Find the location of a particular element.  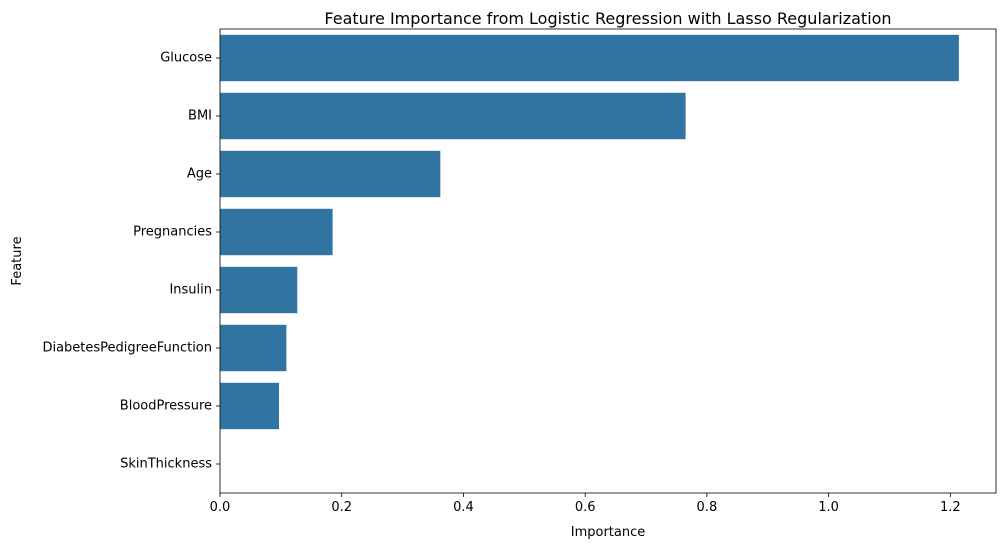

y-tick-label: Age is located at coordinates (199, 174).